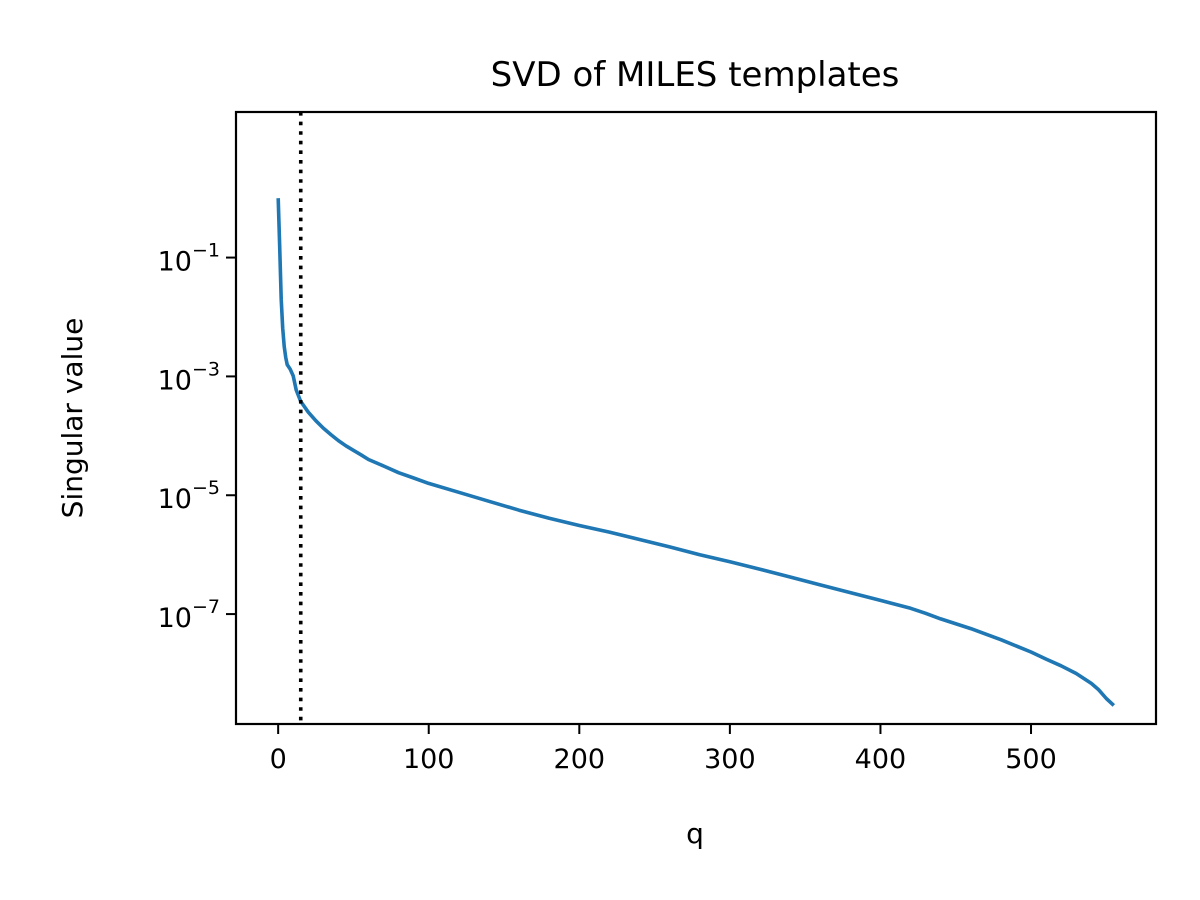 The image size is (1200, 900). I want to click on y-axis-ticks: 10⁻¹ 10⁻³ 10⁻⁵ 10⁻⁷, so click(197, 437).